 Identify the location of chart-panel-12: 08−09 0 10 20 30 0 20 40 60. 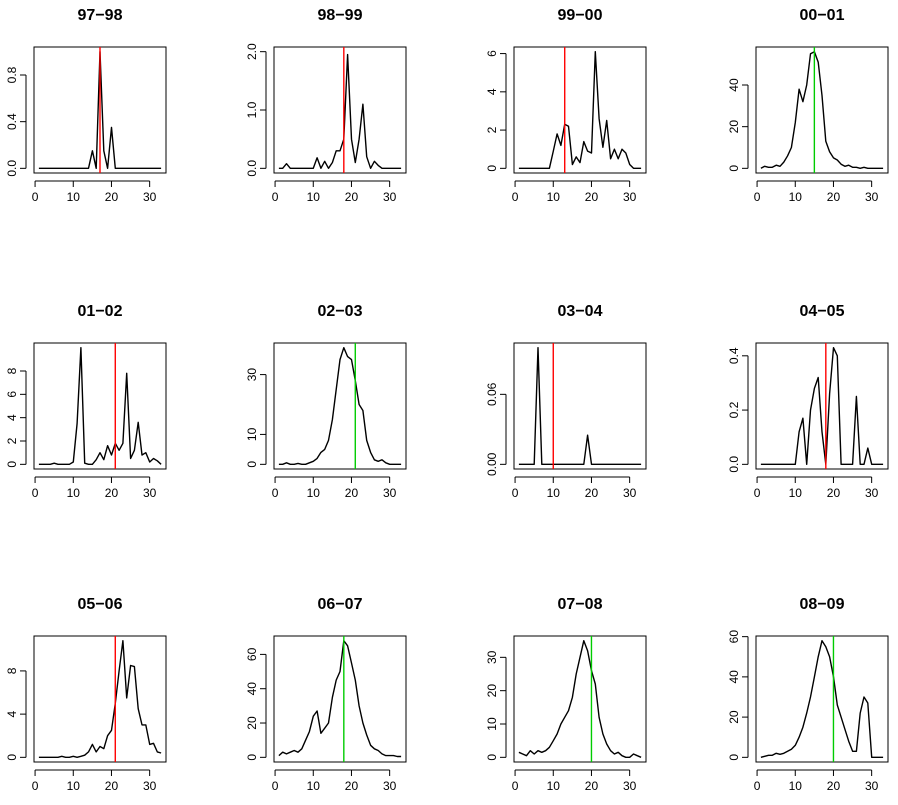
(808, 694).